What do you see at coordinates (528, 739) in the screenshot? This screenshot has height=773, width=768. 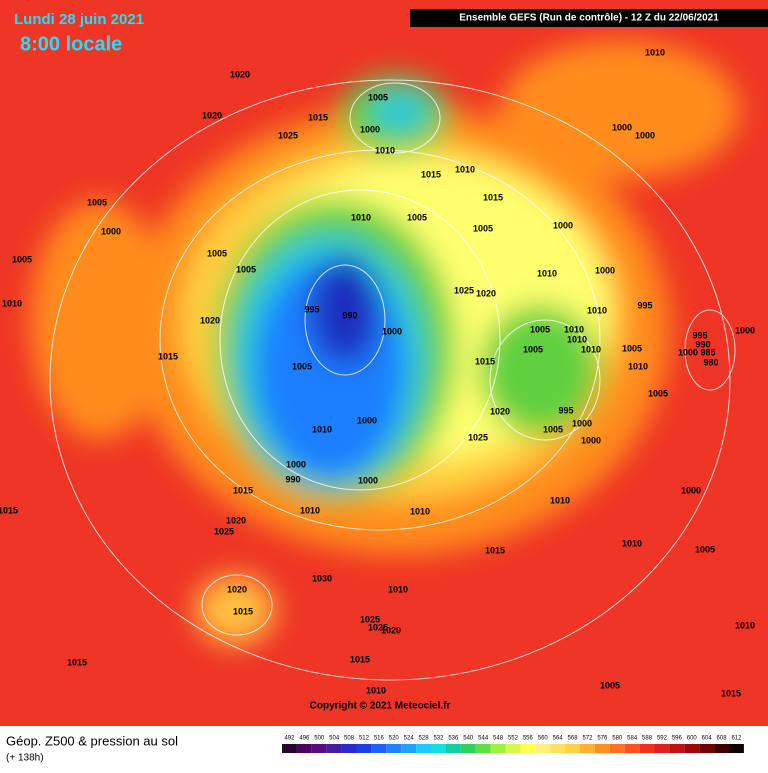 I see `legend-label: 556` at bounding box center [528, 739].